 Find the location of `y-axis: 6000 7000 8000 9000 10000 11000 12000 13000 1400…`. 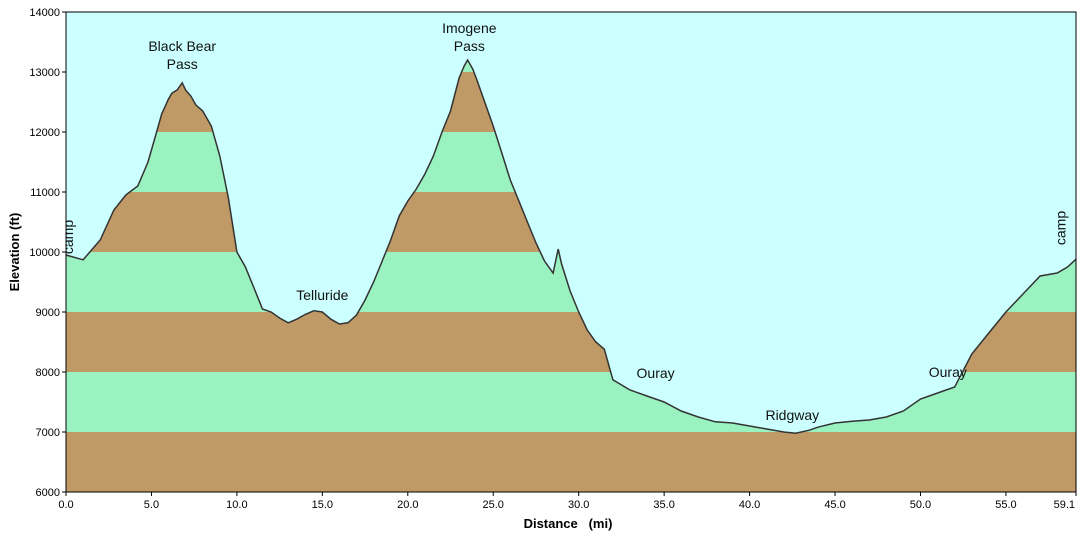

y-axis: 6000 7000 8000 9000 10000 11000 12000 13000 1400… is located at coordinates (47, 253).